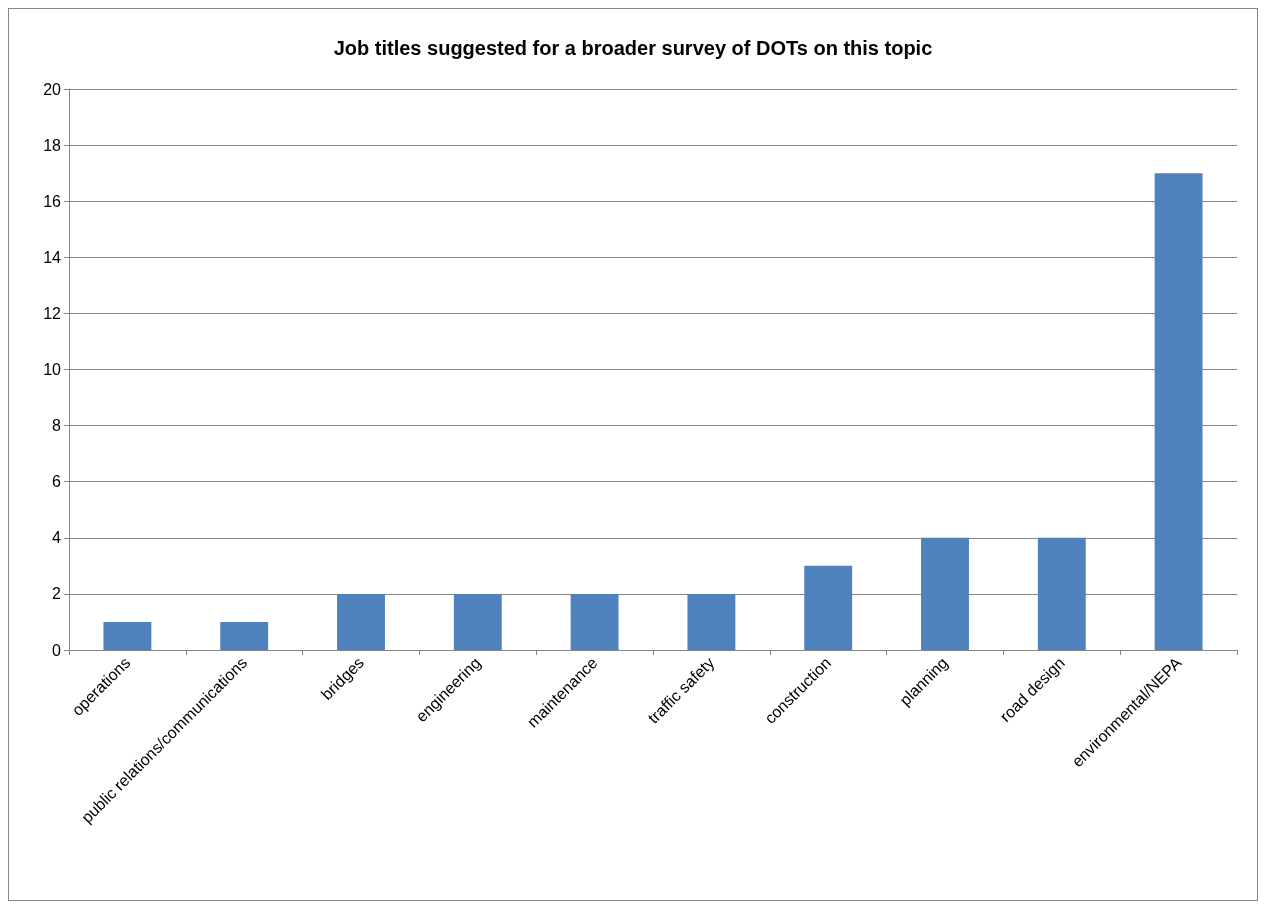 This screenshot has height=913, width=1270. I want to click on y-tick-label: 6, so click(57, 482).